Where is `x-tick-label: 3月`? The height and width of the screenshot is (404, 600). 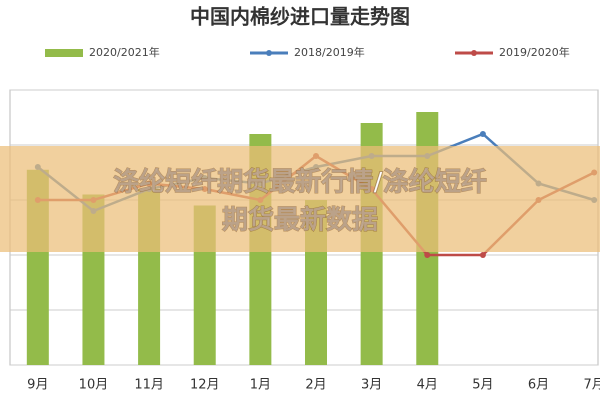 x-tick-label: 3月 is located at coordinates (371, 385).